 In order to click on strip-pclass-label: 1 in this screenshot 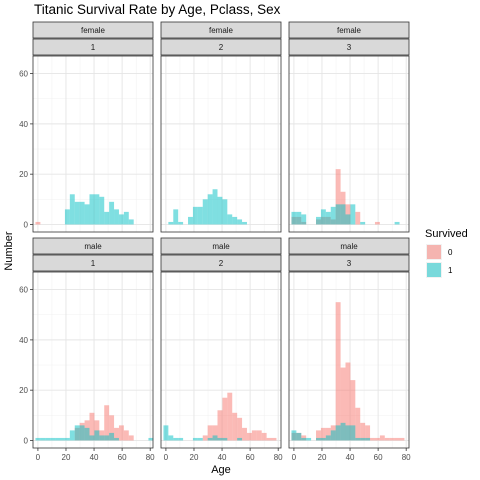, I will do `click(93, 47)`.